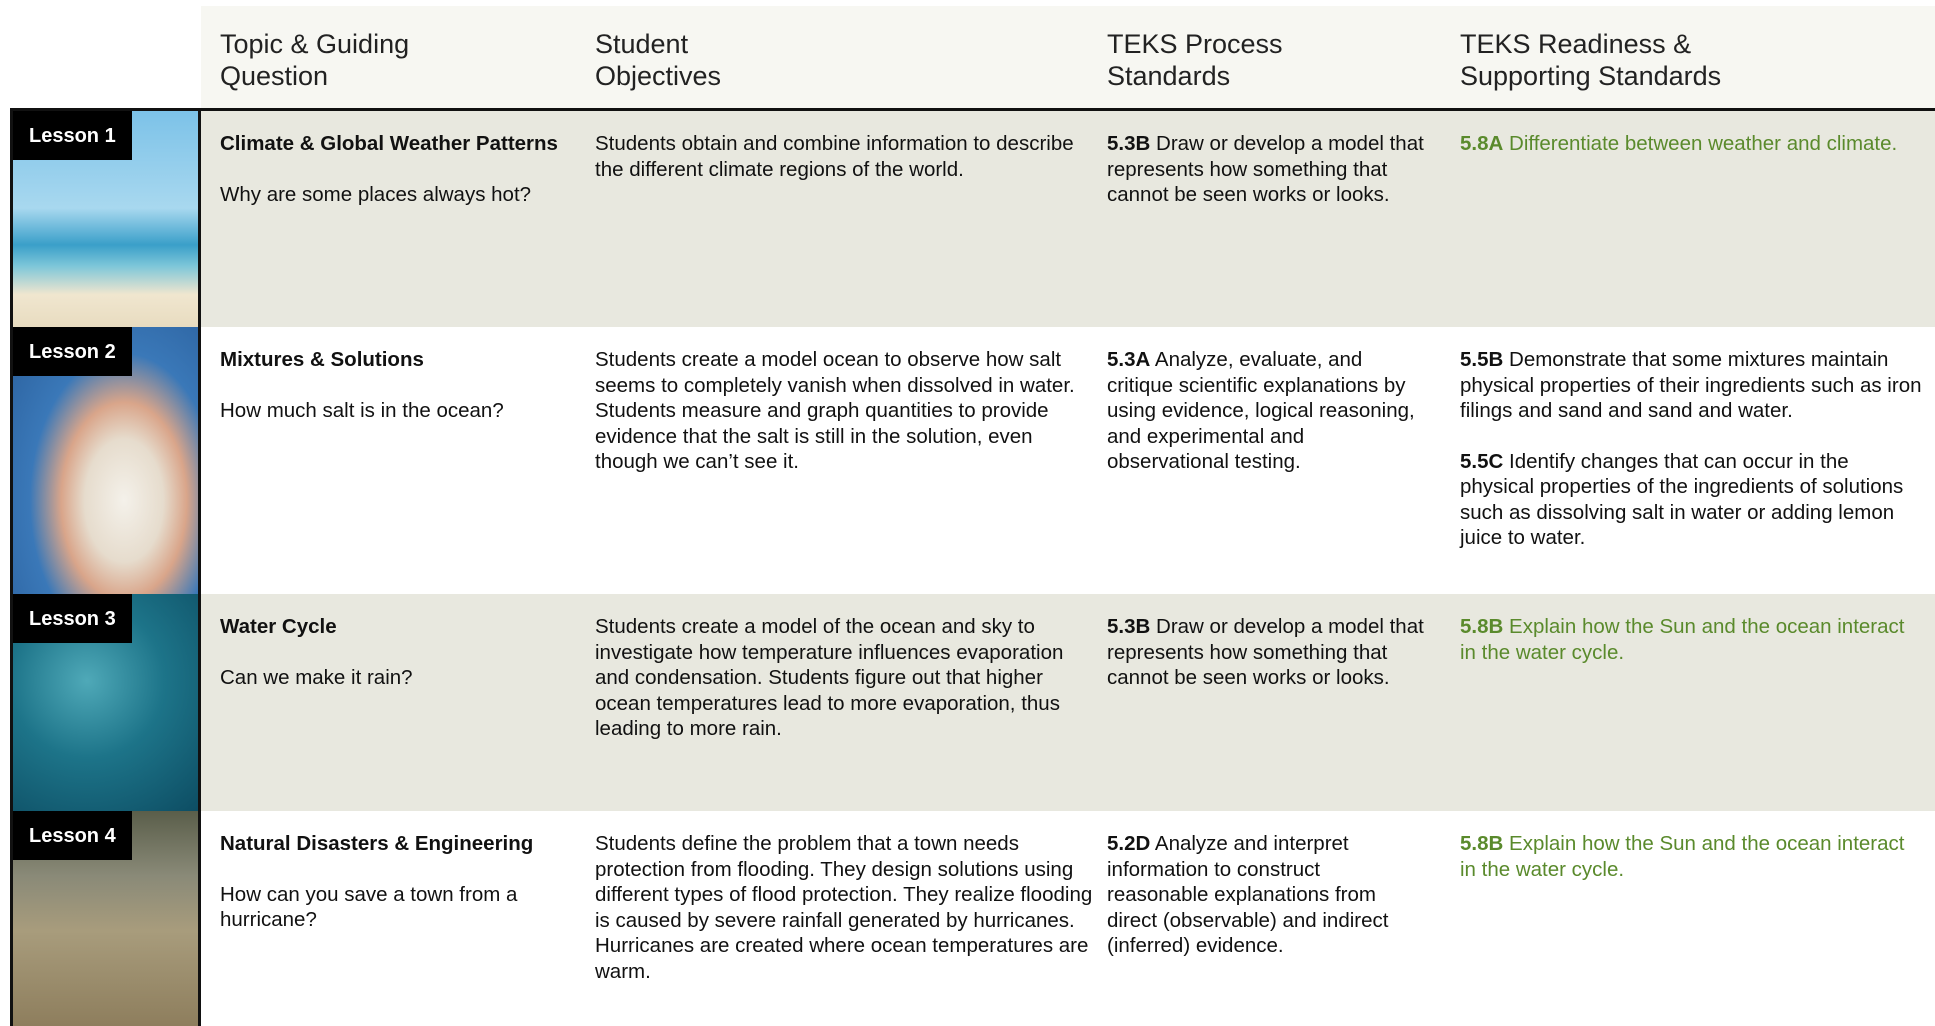 This screenshot has width=1935, height=1026. What do you see at coordinates (1482, 359) in the screenshot?
I see `standard-code: 5.5B` at bounding box center [1482, 359].